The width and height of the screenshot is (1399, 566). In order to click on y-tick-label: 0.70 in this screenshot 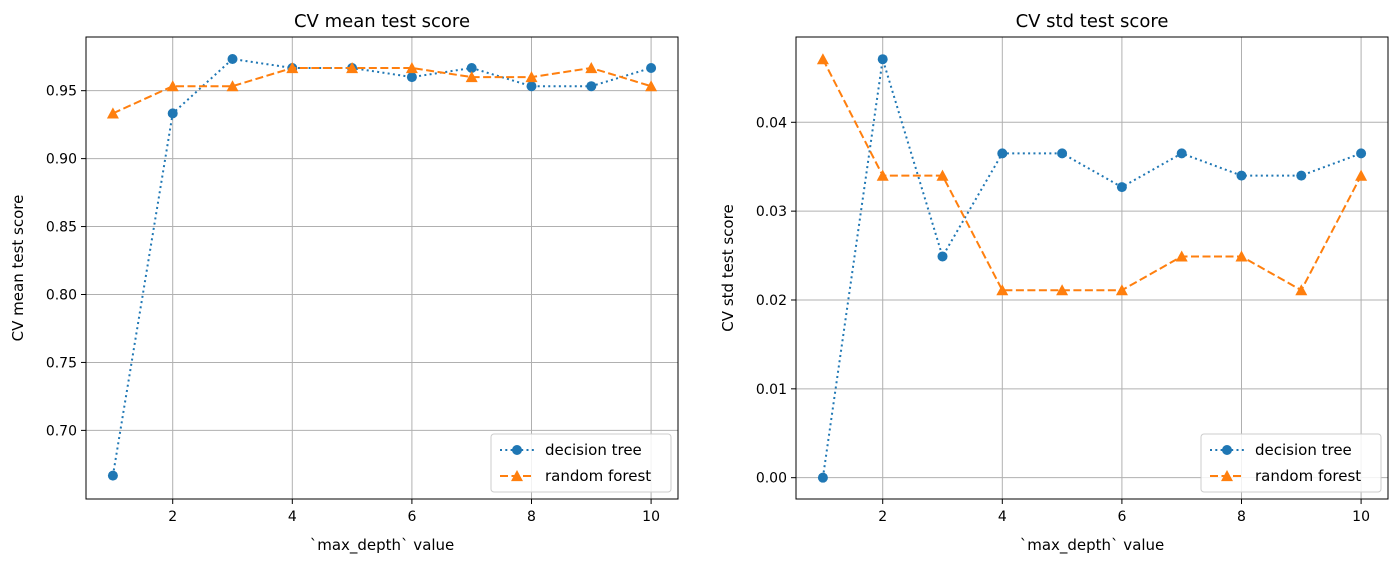, I will do `click(61, 431)`.